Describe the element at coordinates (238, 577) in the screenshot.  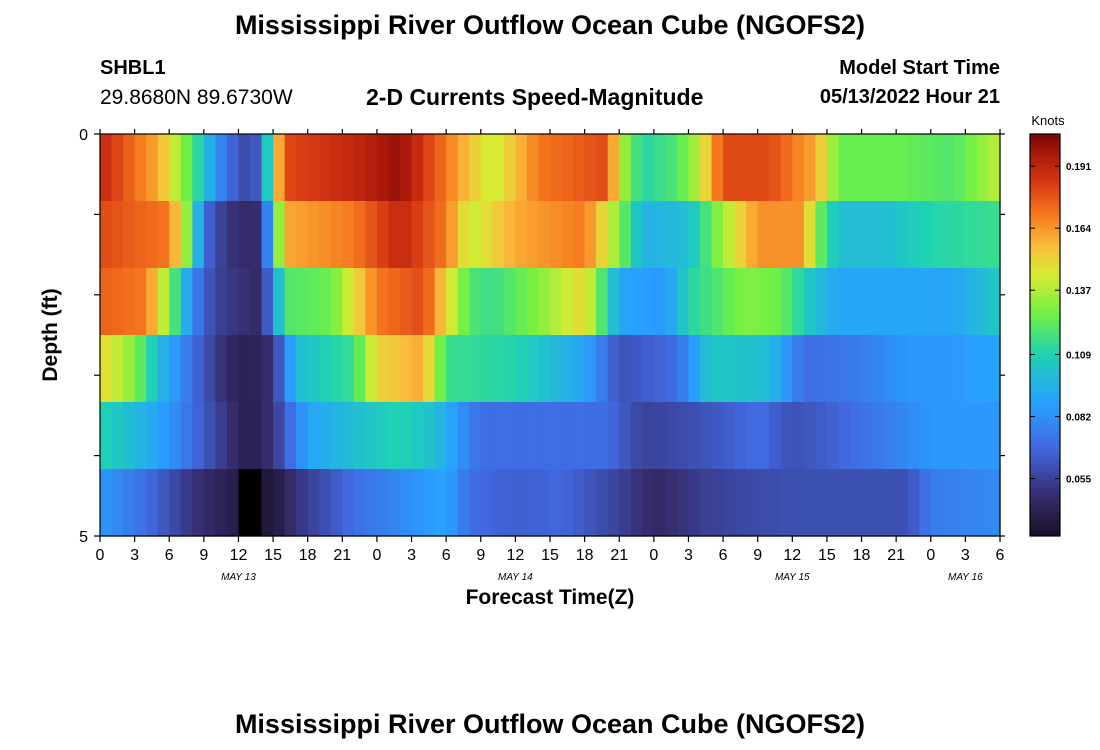
I see `date-label: MAY 13` at that location.